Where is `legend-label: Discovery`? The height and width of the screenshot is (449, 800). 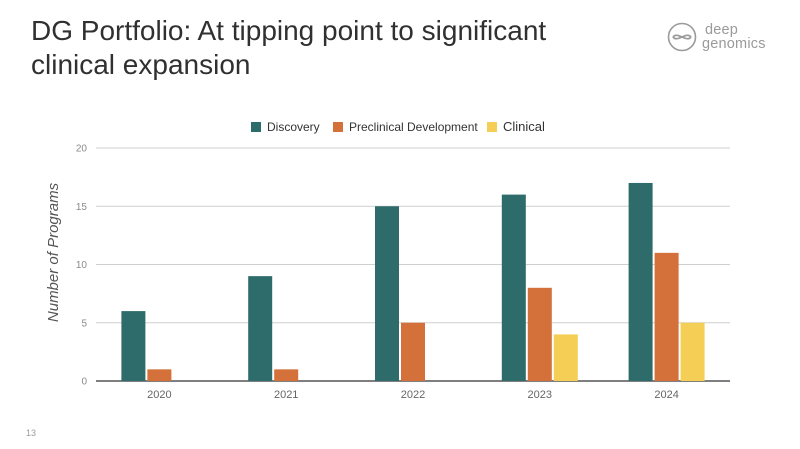 legend-label: Discovery is located at coordinates (293, 127).